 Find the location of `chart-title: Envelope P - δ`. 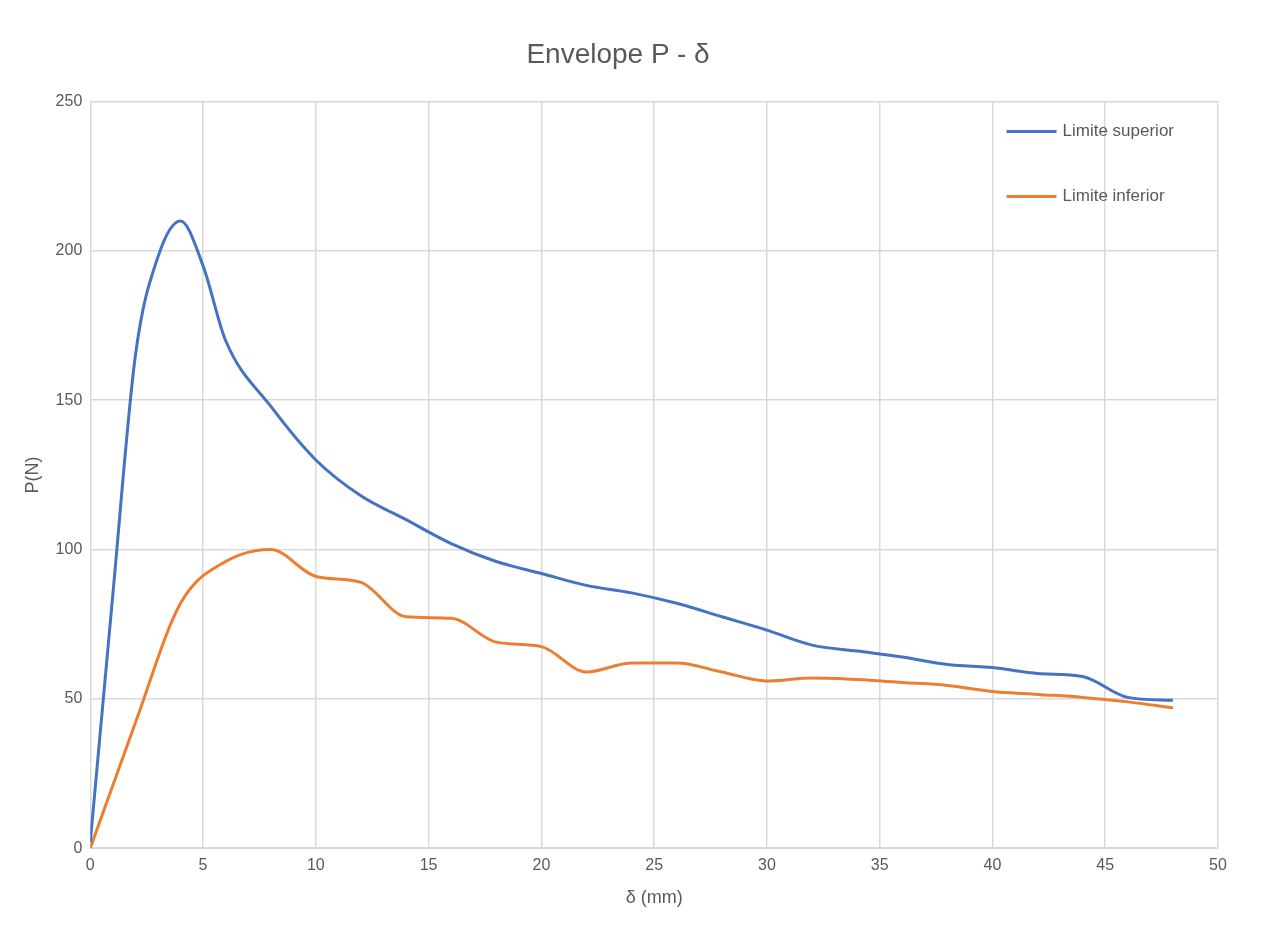

chart-title: Envelope P - δ is located at coordinates (618, 53).